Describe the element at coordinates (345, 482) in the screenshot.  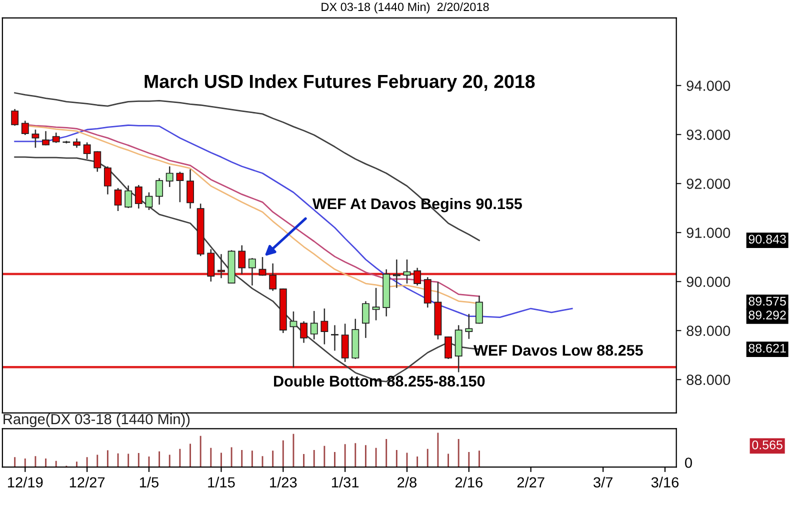
I see `x-tick-label: 1/31` at that location.